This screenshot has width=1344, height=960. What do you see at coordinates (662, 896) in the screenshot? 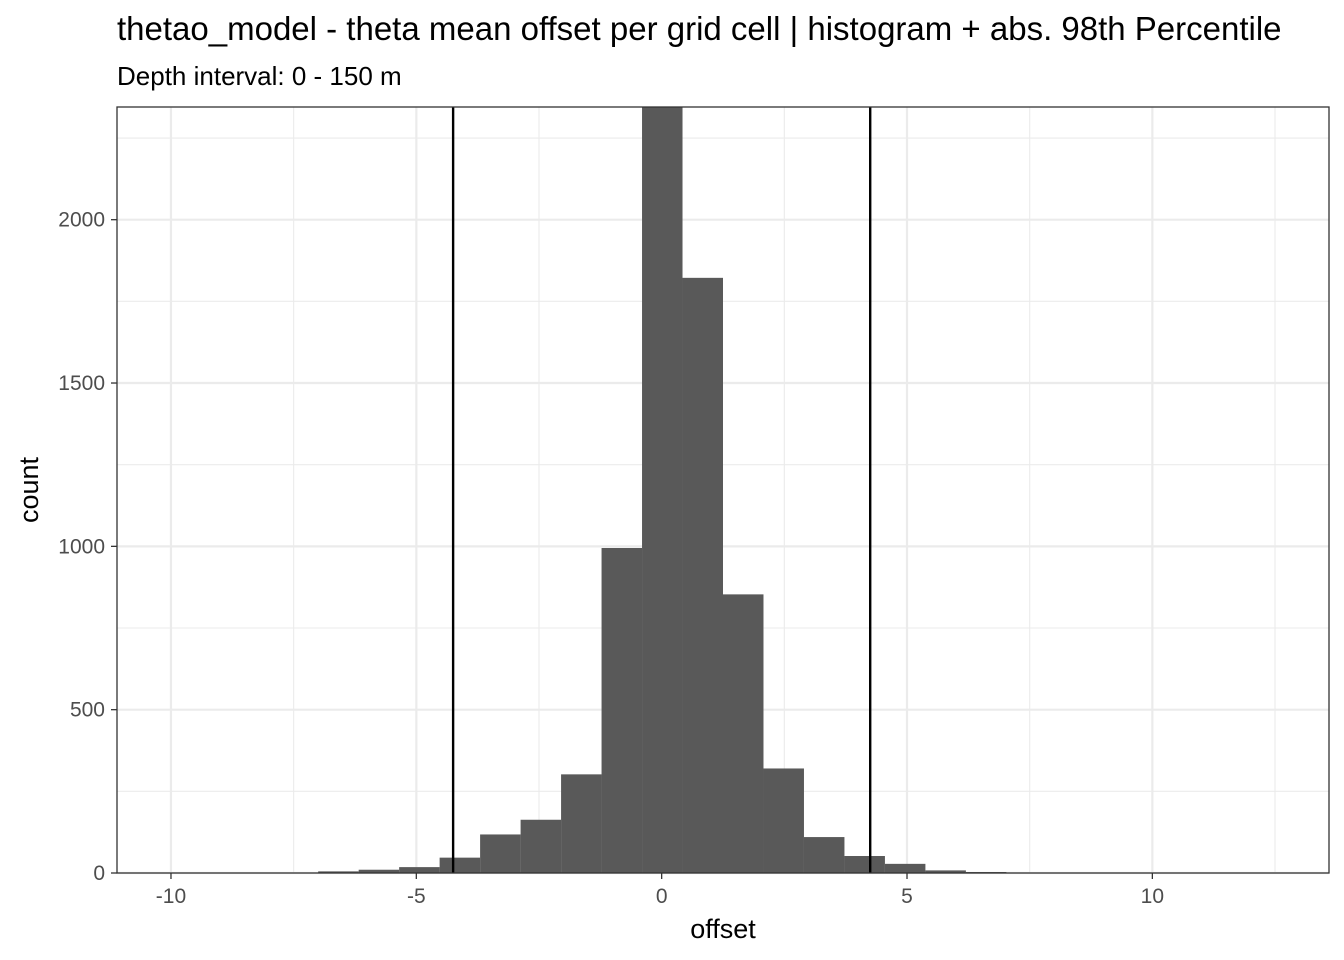
I see `x-tick-label: 0` at bounding box center [662, 896].